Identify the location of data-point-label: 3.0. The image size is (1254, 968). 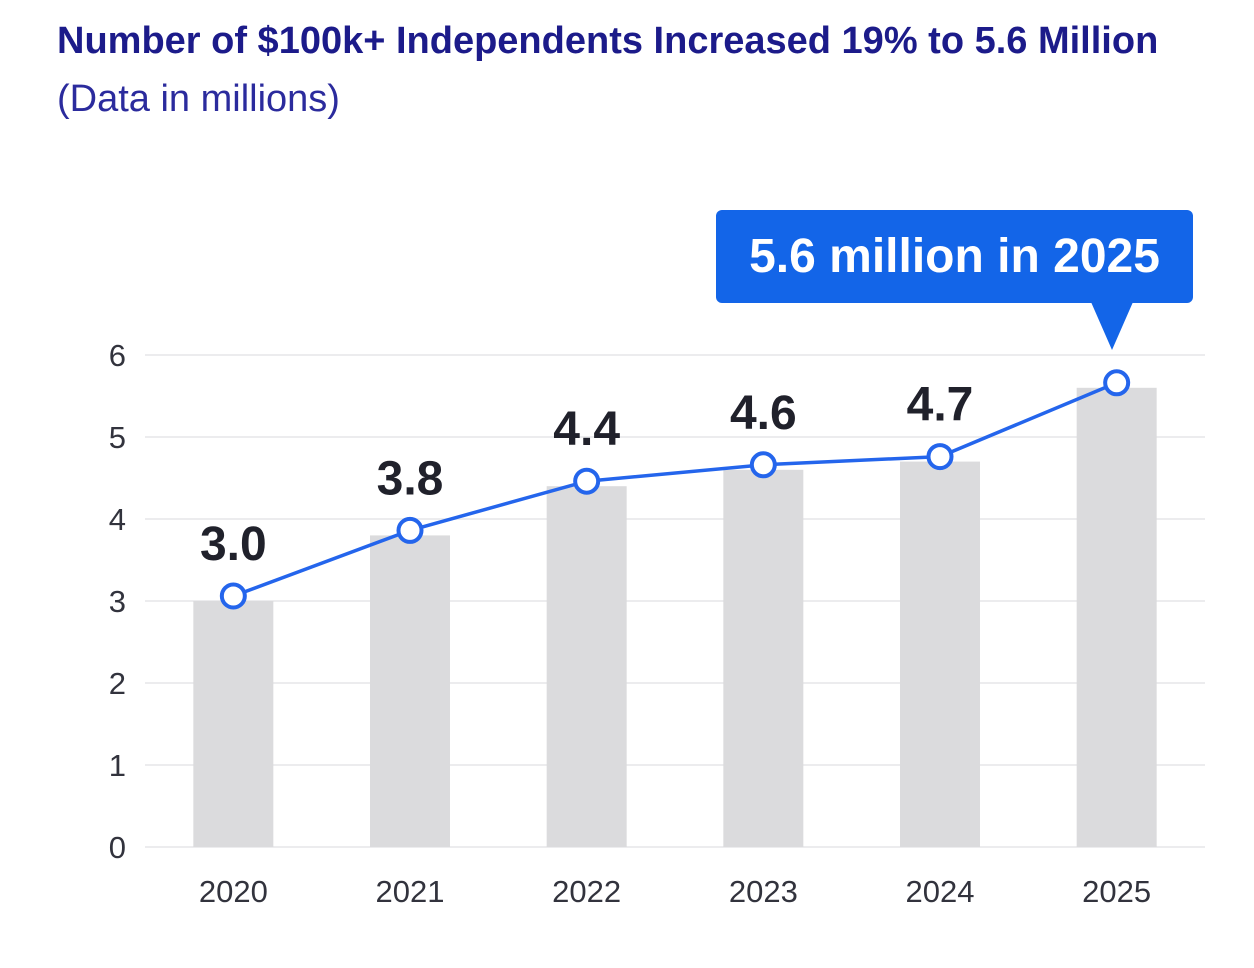
(233, 544).